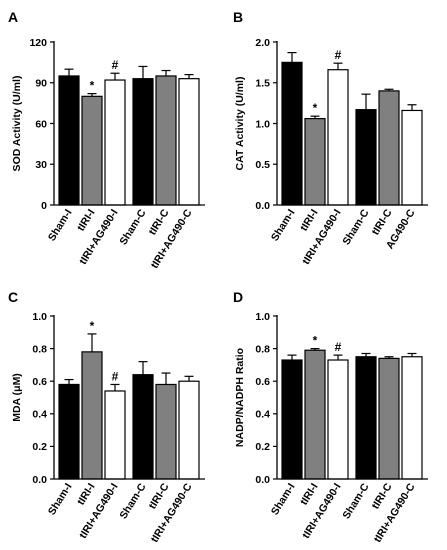  What do you see at coordinates (238, 297) in the screenshot?
I see `panel-letter: D` at bounding box center [238, 297].